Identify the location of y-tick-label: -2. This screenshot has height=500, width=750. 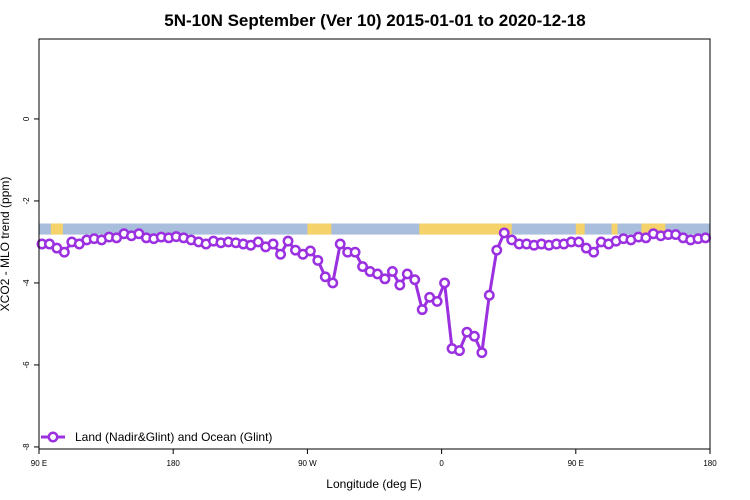
(26, 201).